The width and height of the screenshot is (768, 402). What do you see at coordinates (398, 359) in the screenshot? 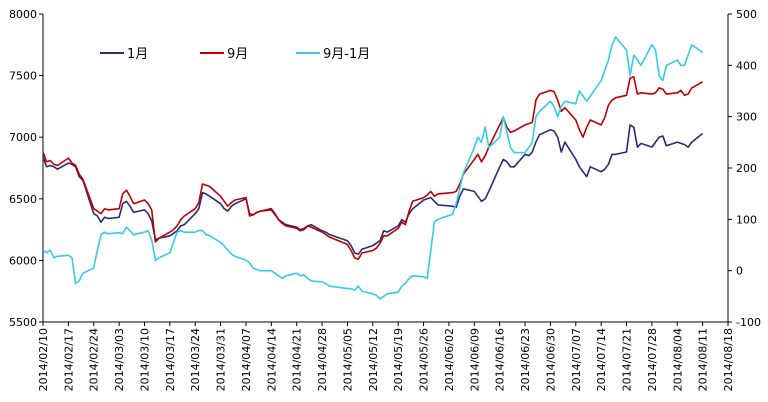
I see `x-tick-label: 2014/05/19` at bounding box center [398, 359].